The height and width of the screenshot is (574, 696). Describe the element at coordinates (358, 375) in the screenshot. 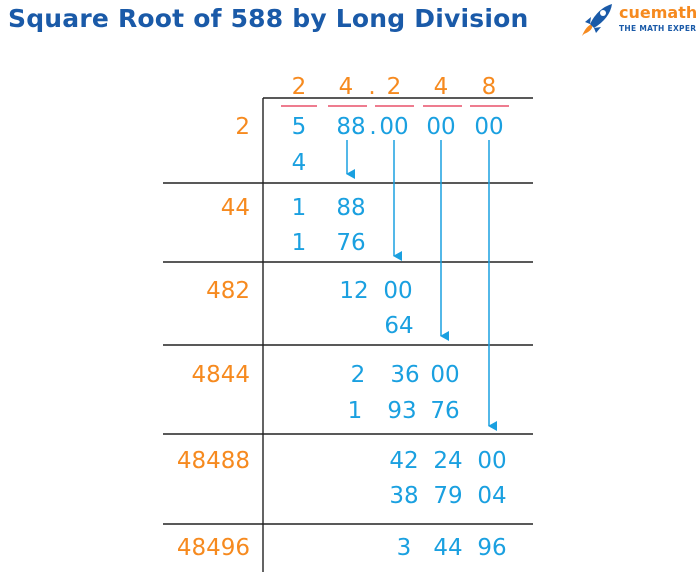

I see `step-value: 2` at that location.